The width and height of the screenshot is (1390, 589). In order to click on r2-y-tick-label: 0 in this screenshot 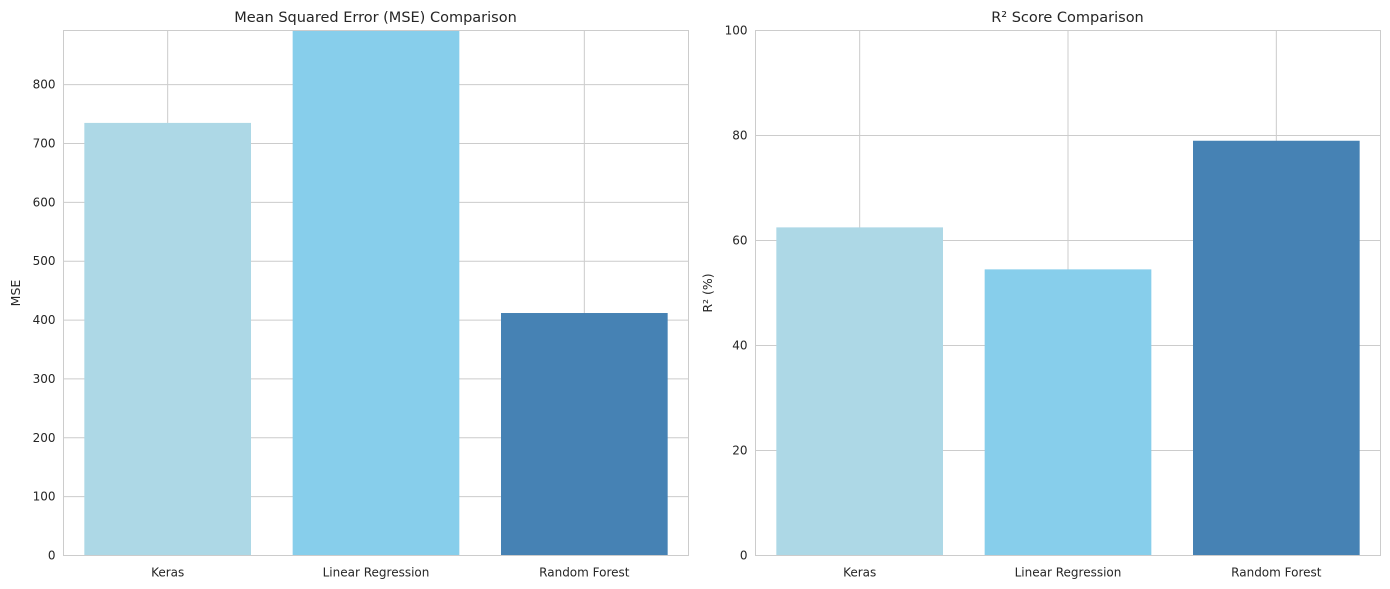, I will do `click(744, 556)`.